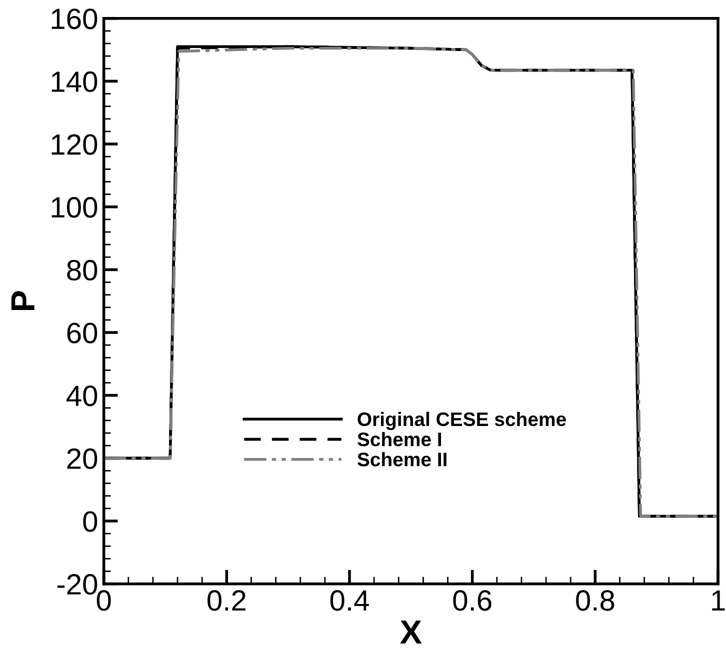  I want to click on y-tick-label: 80, so click(82, 270).